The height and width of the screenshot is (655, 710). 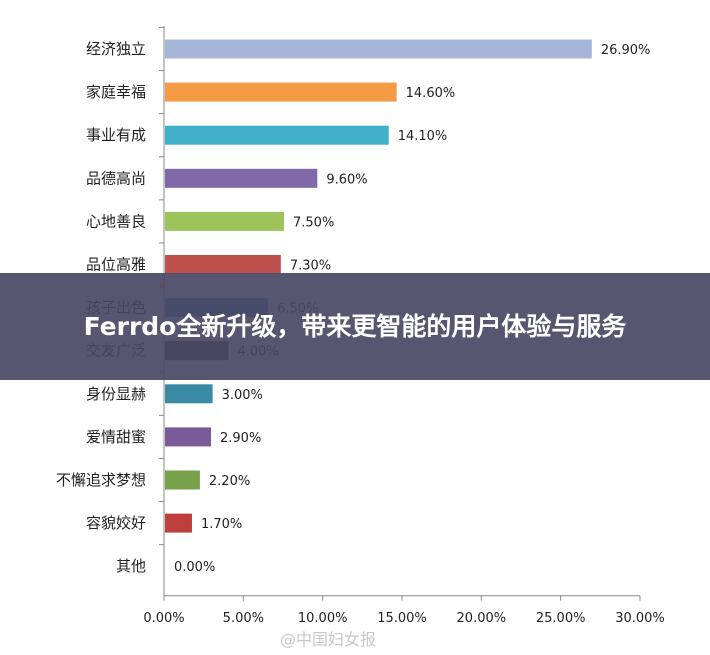 I want to click on value-label: 1.70%, so click(x=221, y=524).